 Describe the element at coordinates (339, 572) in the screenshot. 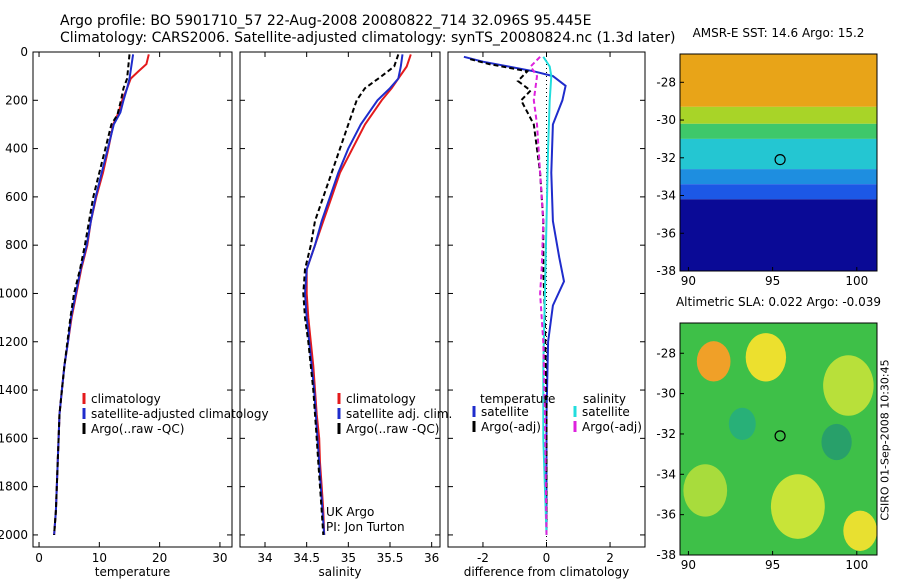

I see `x-axis-label: salinity` at that location.